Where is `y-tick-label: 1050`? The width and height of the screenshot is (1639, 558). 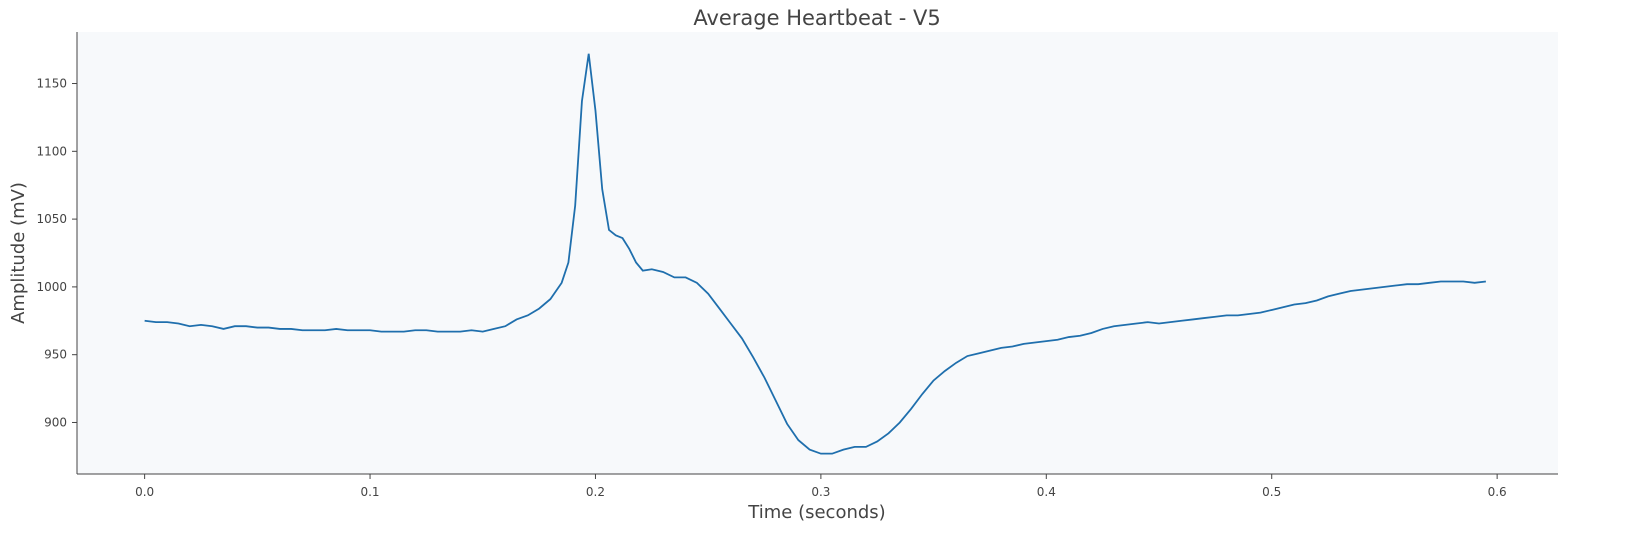 y-tick-label: 1050 is located at coordinates (51, 219).